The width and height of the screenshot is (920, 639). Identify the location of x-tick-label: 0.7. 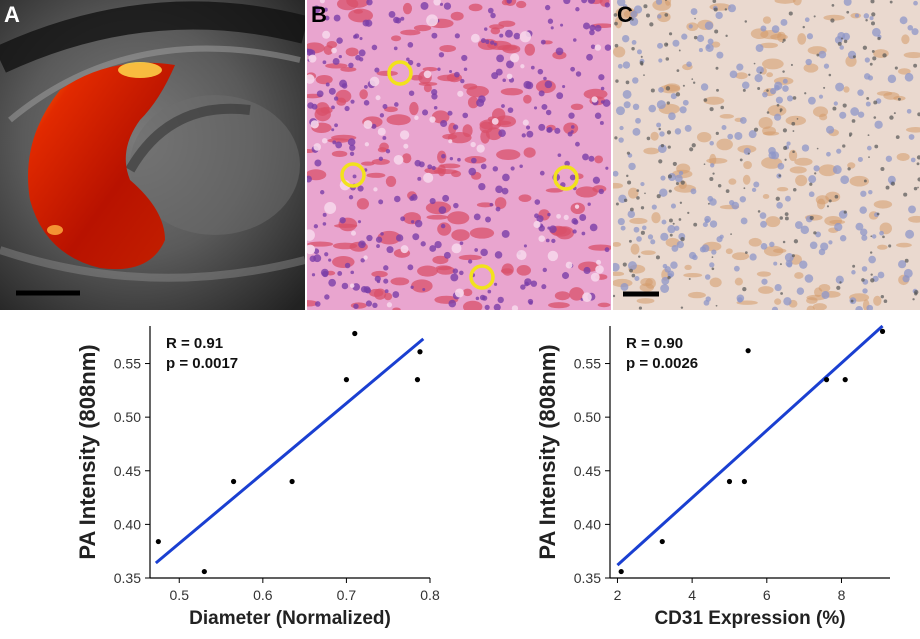
(347, 595).